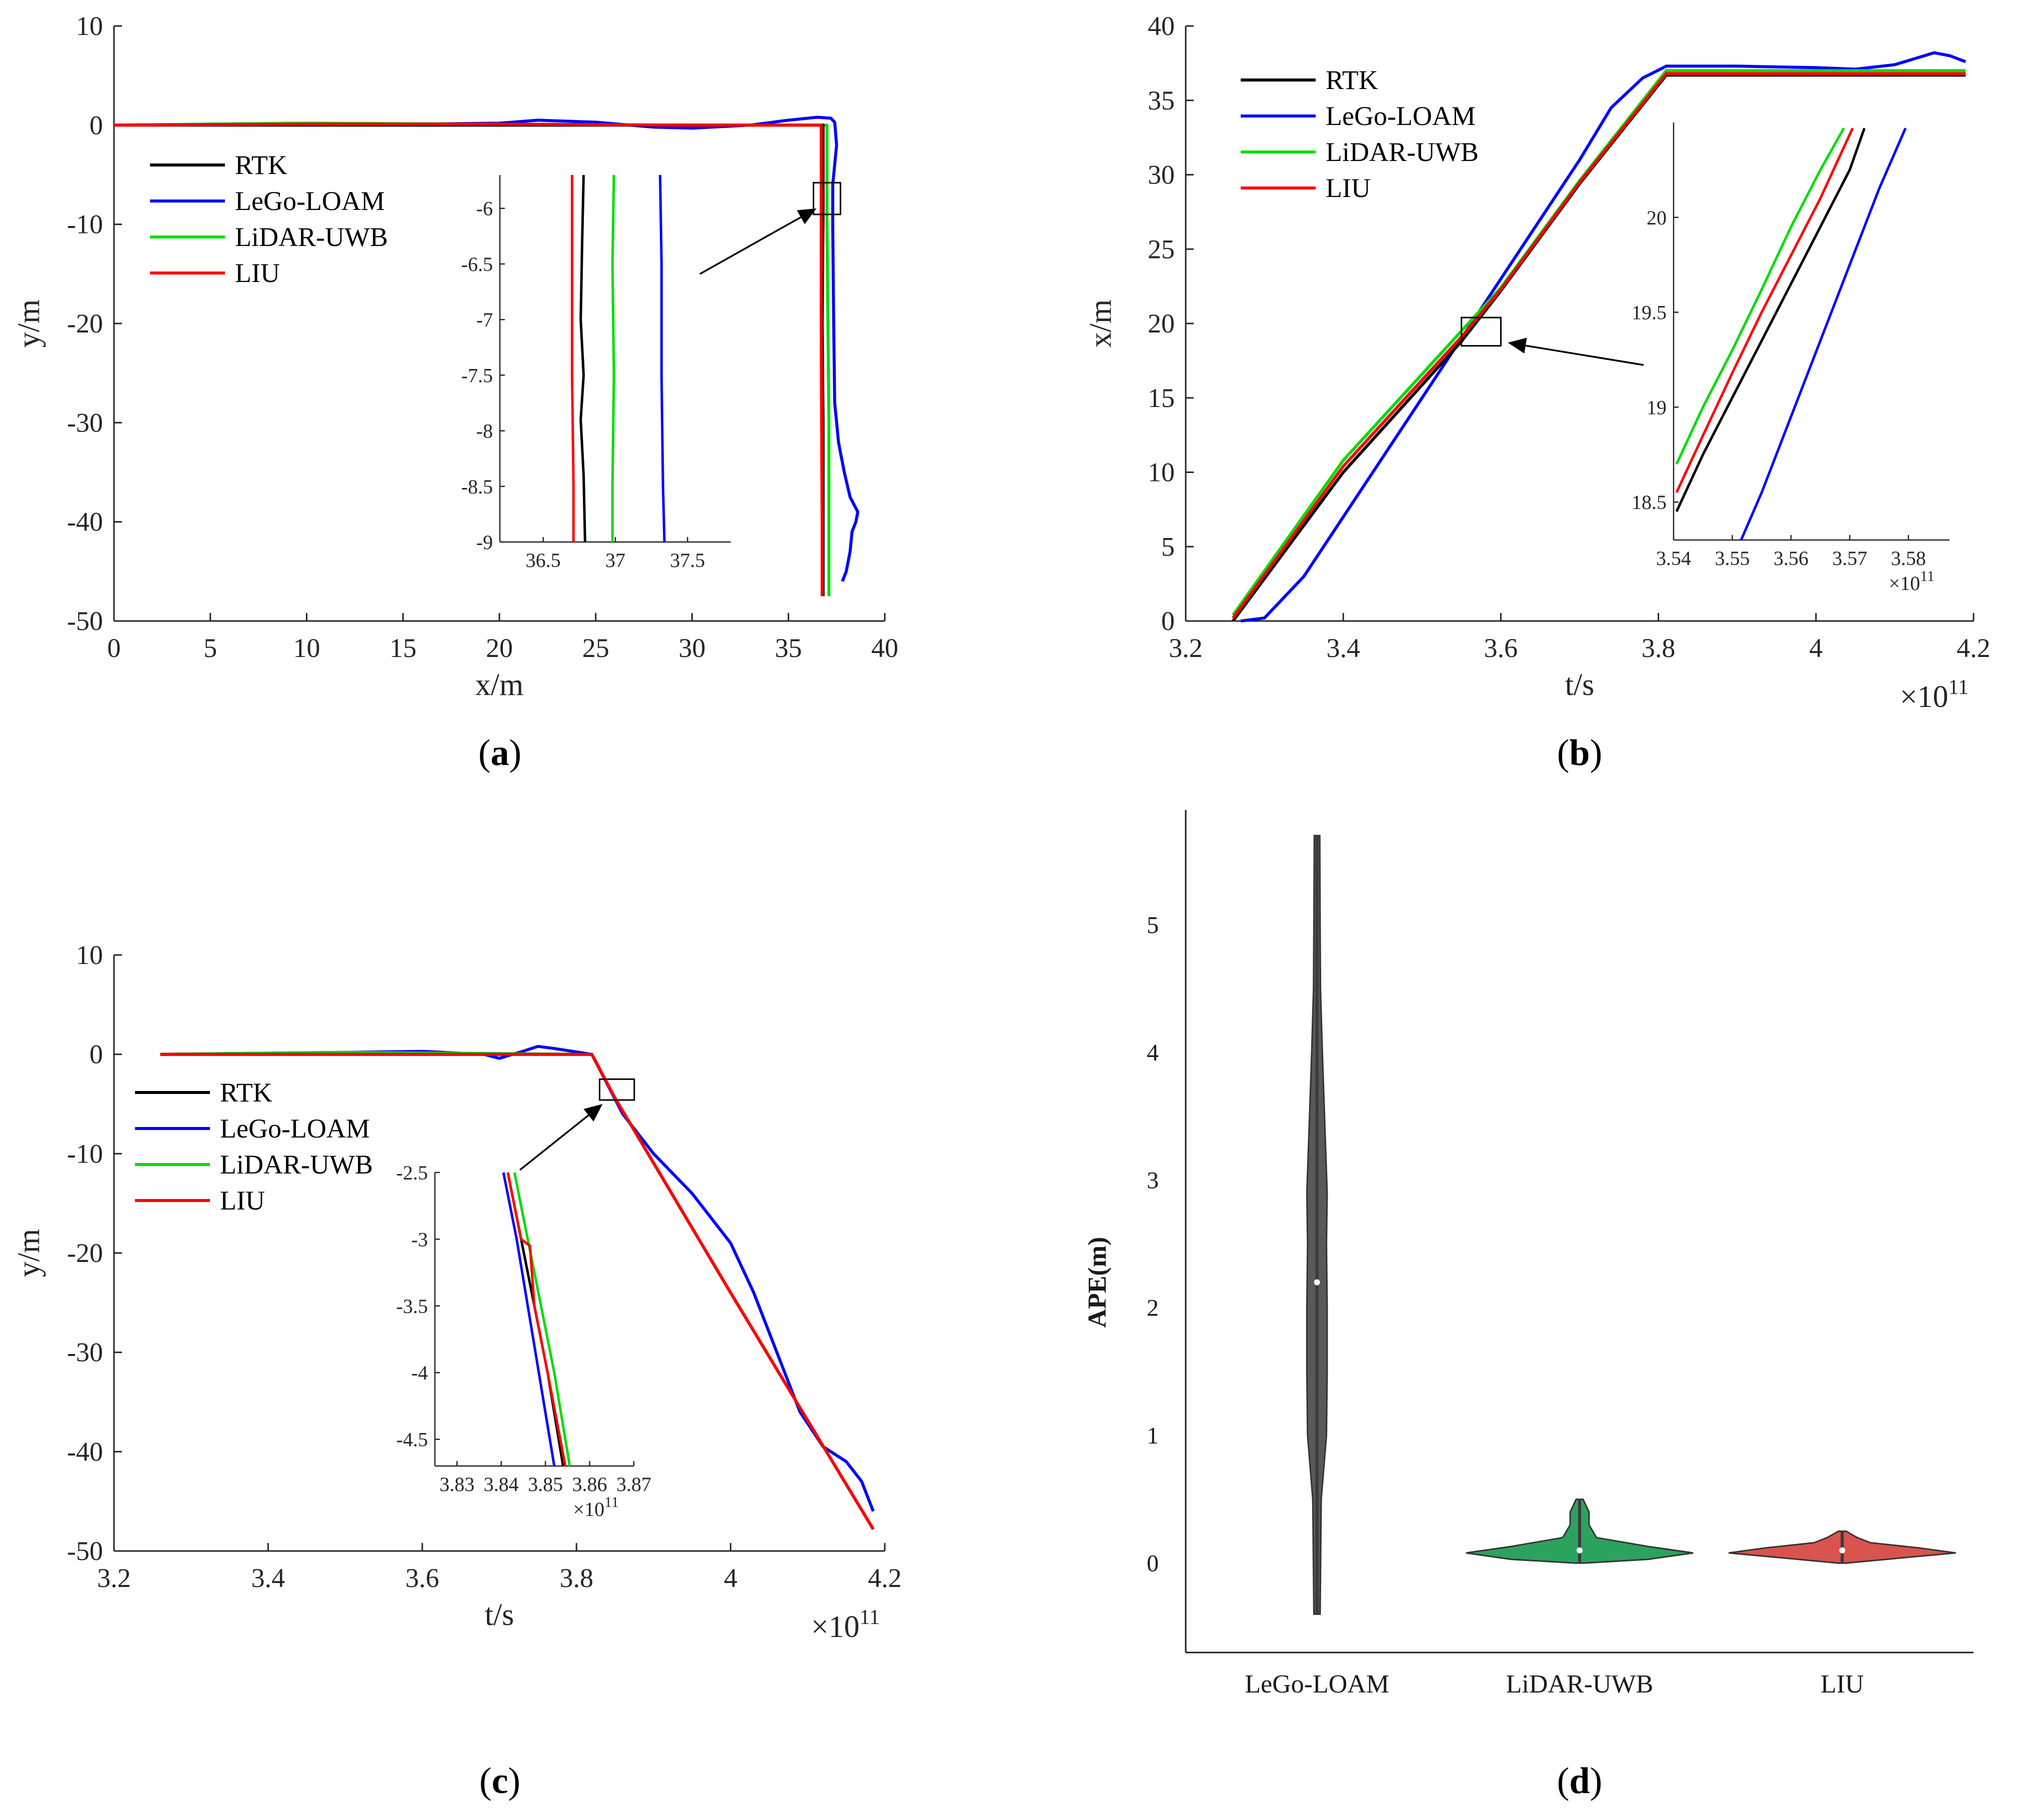 This screenshot has width=2044, height=1816. I want to click on violin-median-LiDAR-UWB, so click(1580, 1550).